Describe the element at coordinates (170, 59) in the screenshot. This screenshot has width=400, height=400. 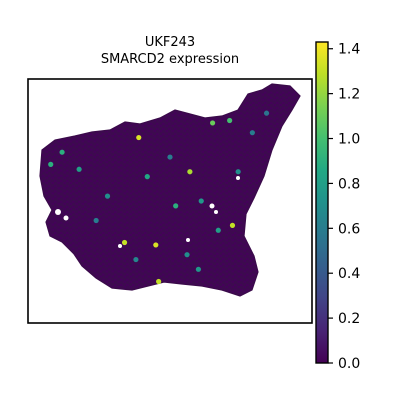
I see `chart-title-line2: SMARCD2 expression` at that location.